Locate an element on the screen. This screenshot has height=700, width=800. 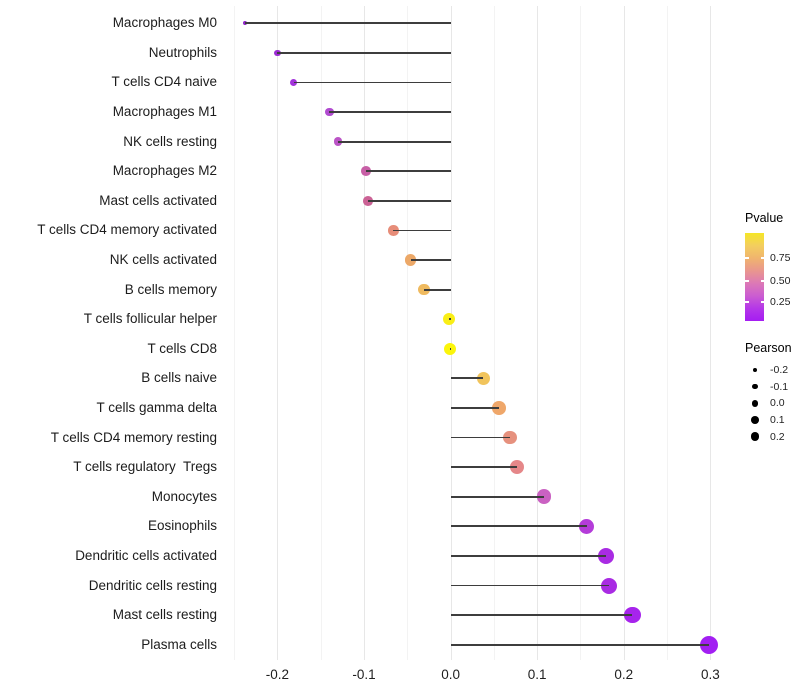
row-label: Mast cells resting is located at coordinates (164, 615).